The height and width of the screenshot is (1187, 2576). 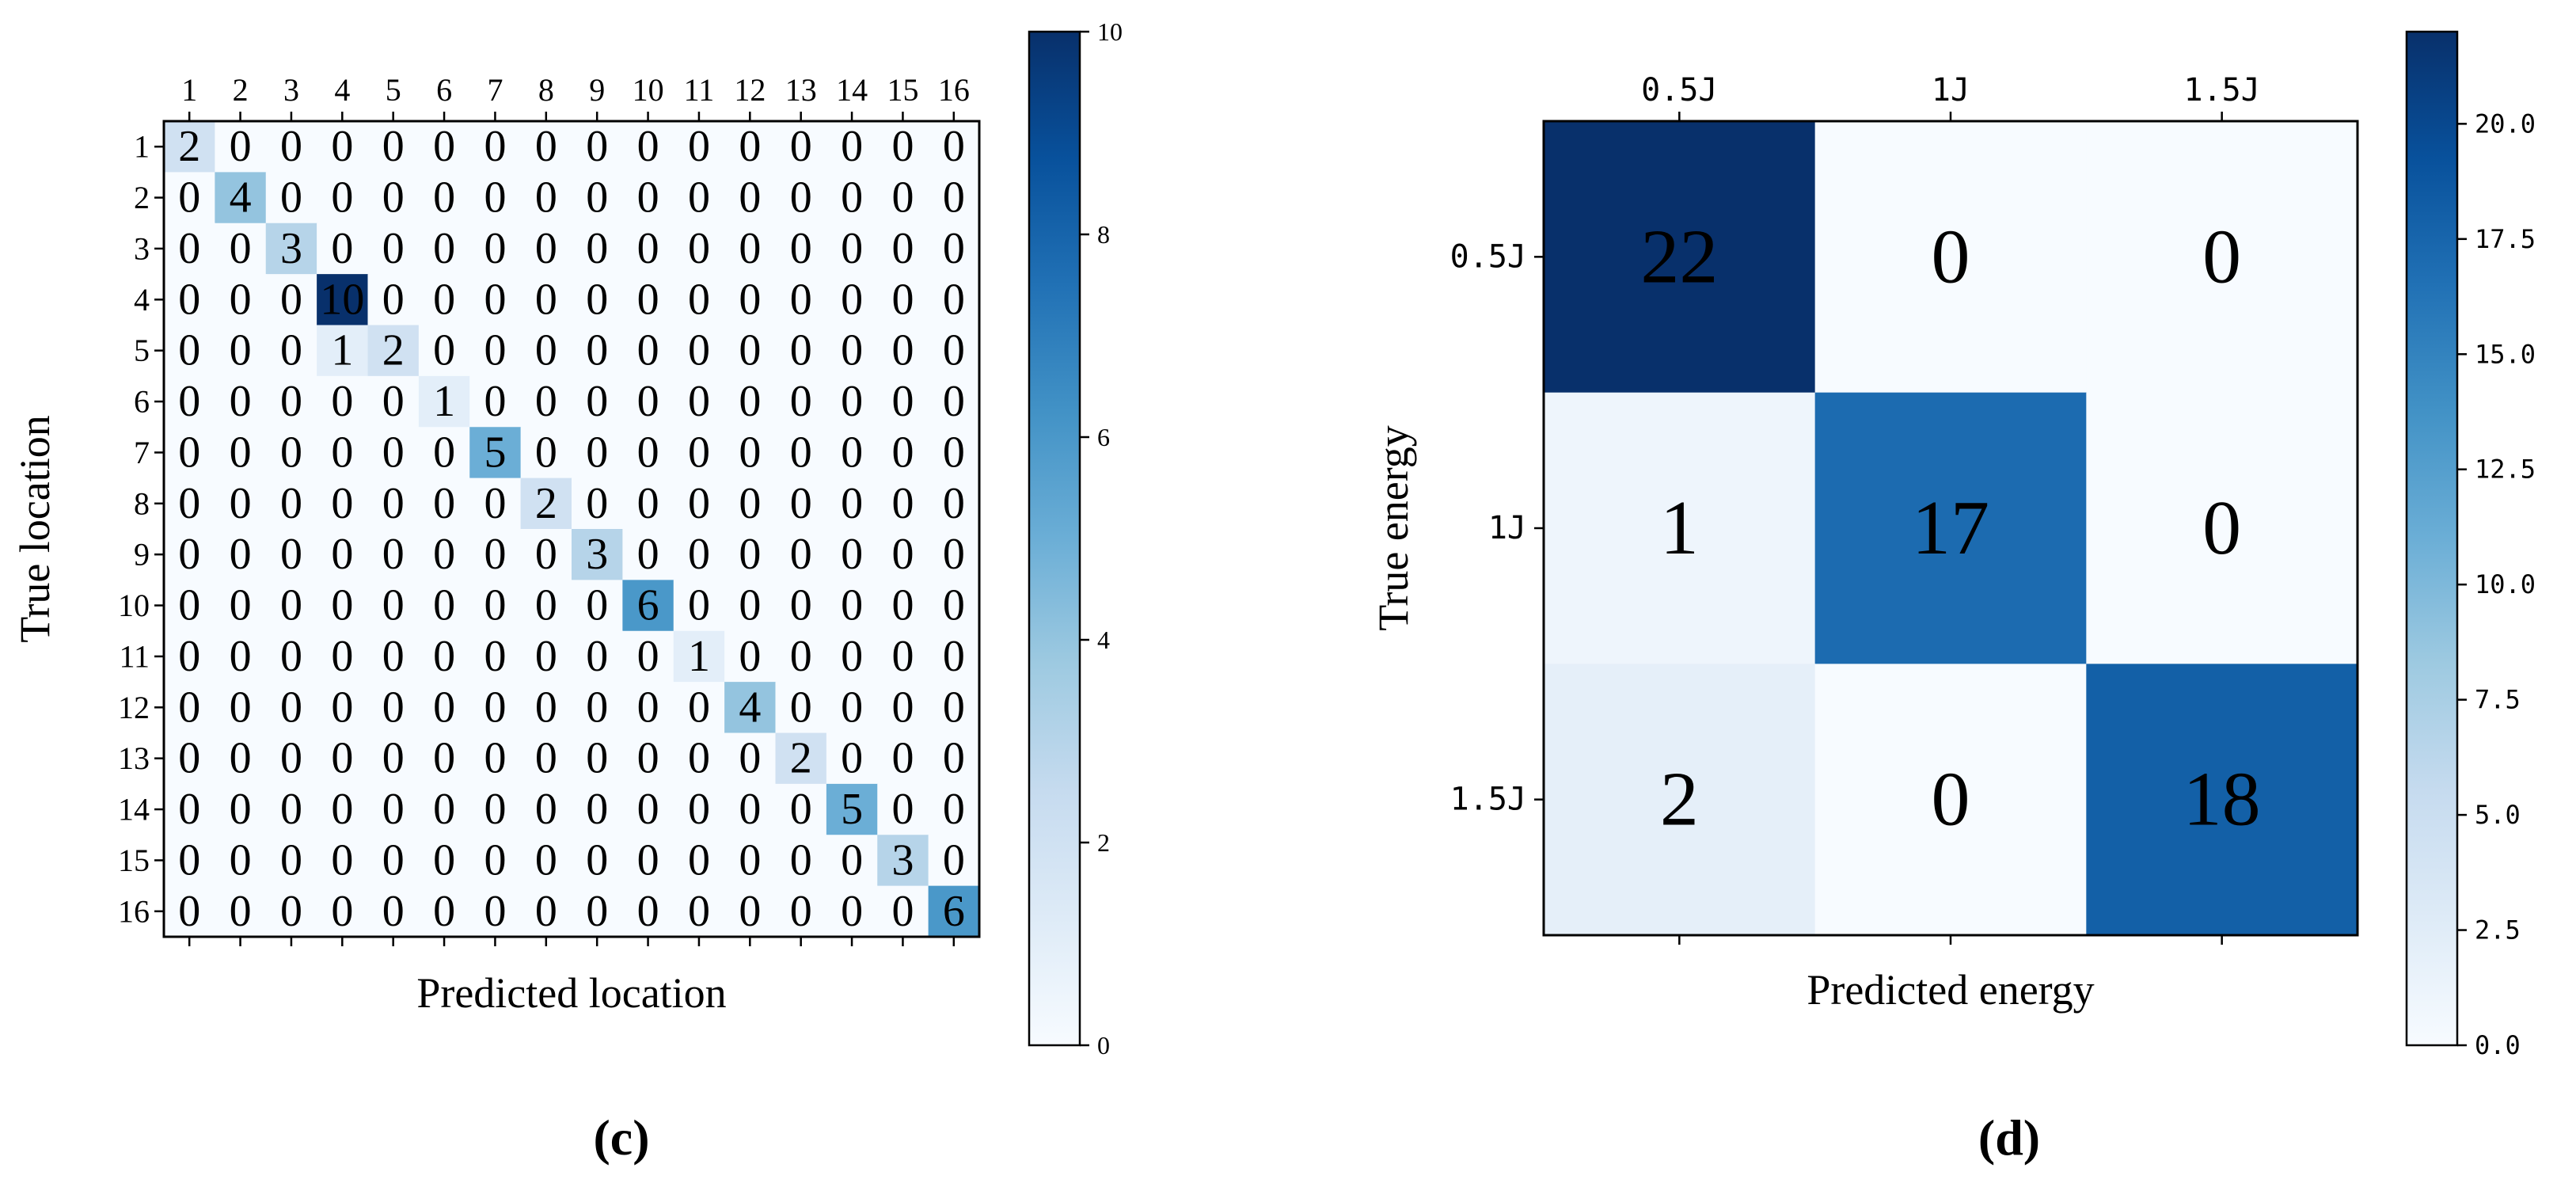 What do you see at coordinates (241, 860) in the screenshot?
I see `cell-value-r15-c2: 0` at bounding box center [241, 860].